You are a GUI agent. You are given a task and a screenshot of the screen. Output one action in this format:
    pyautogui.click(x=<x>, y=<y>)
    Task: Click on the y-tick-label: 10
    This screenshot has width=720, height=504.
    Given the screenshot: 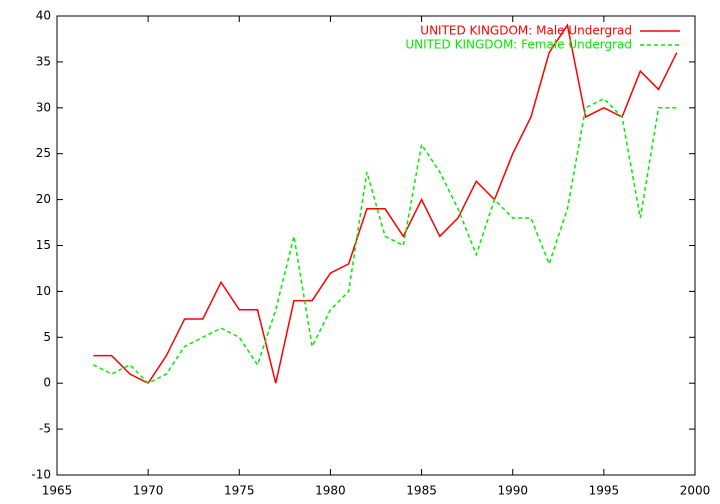 What is the action you would take?
    pyautogui.click(x=43, y=291)
    